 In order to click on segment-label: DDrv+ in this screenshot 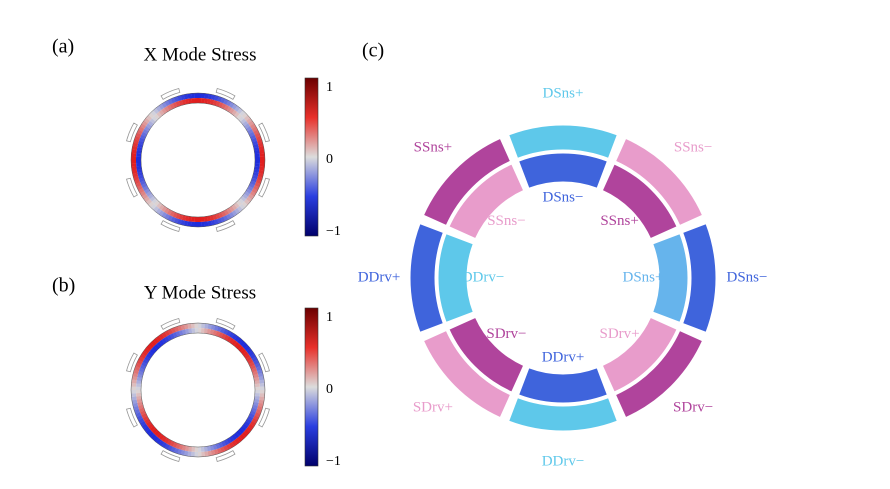, I will do `click(563, 357)`.